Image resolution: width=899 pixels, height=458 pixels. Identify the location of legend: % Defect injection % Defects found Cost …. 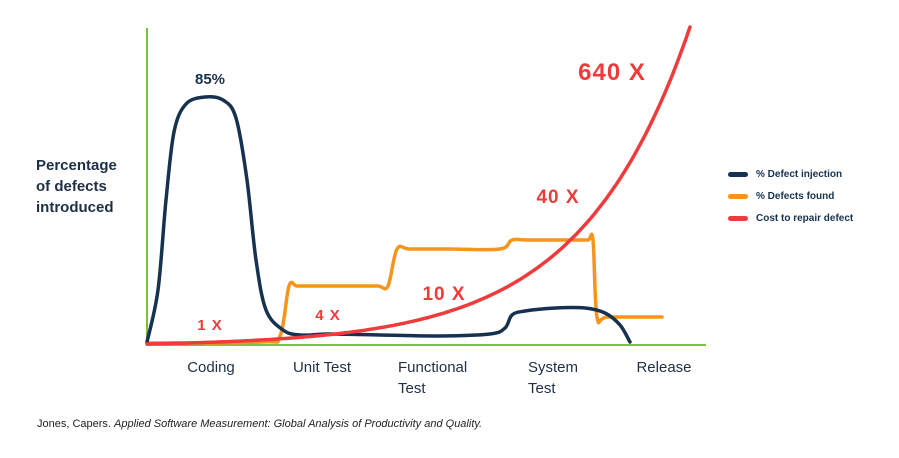
(790, 196).